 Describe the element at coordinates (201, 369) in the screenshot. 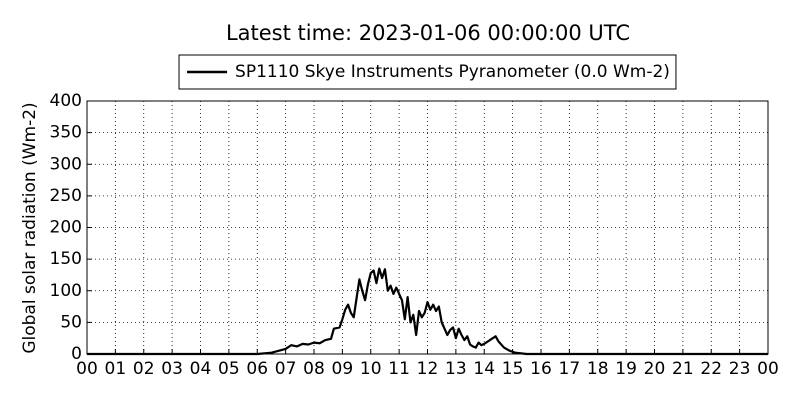

I see `x-tick-label: 04` at that location.